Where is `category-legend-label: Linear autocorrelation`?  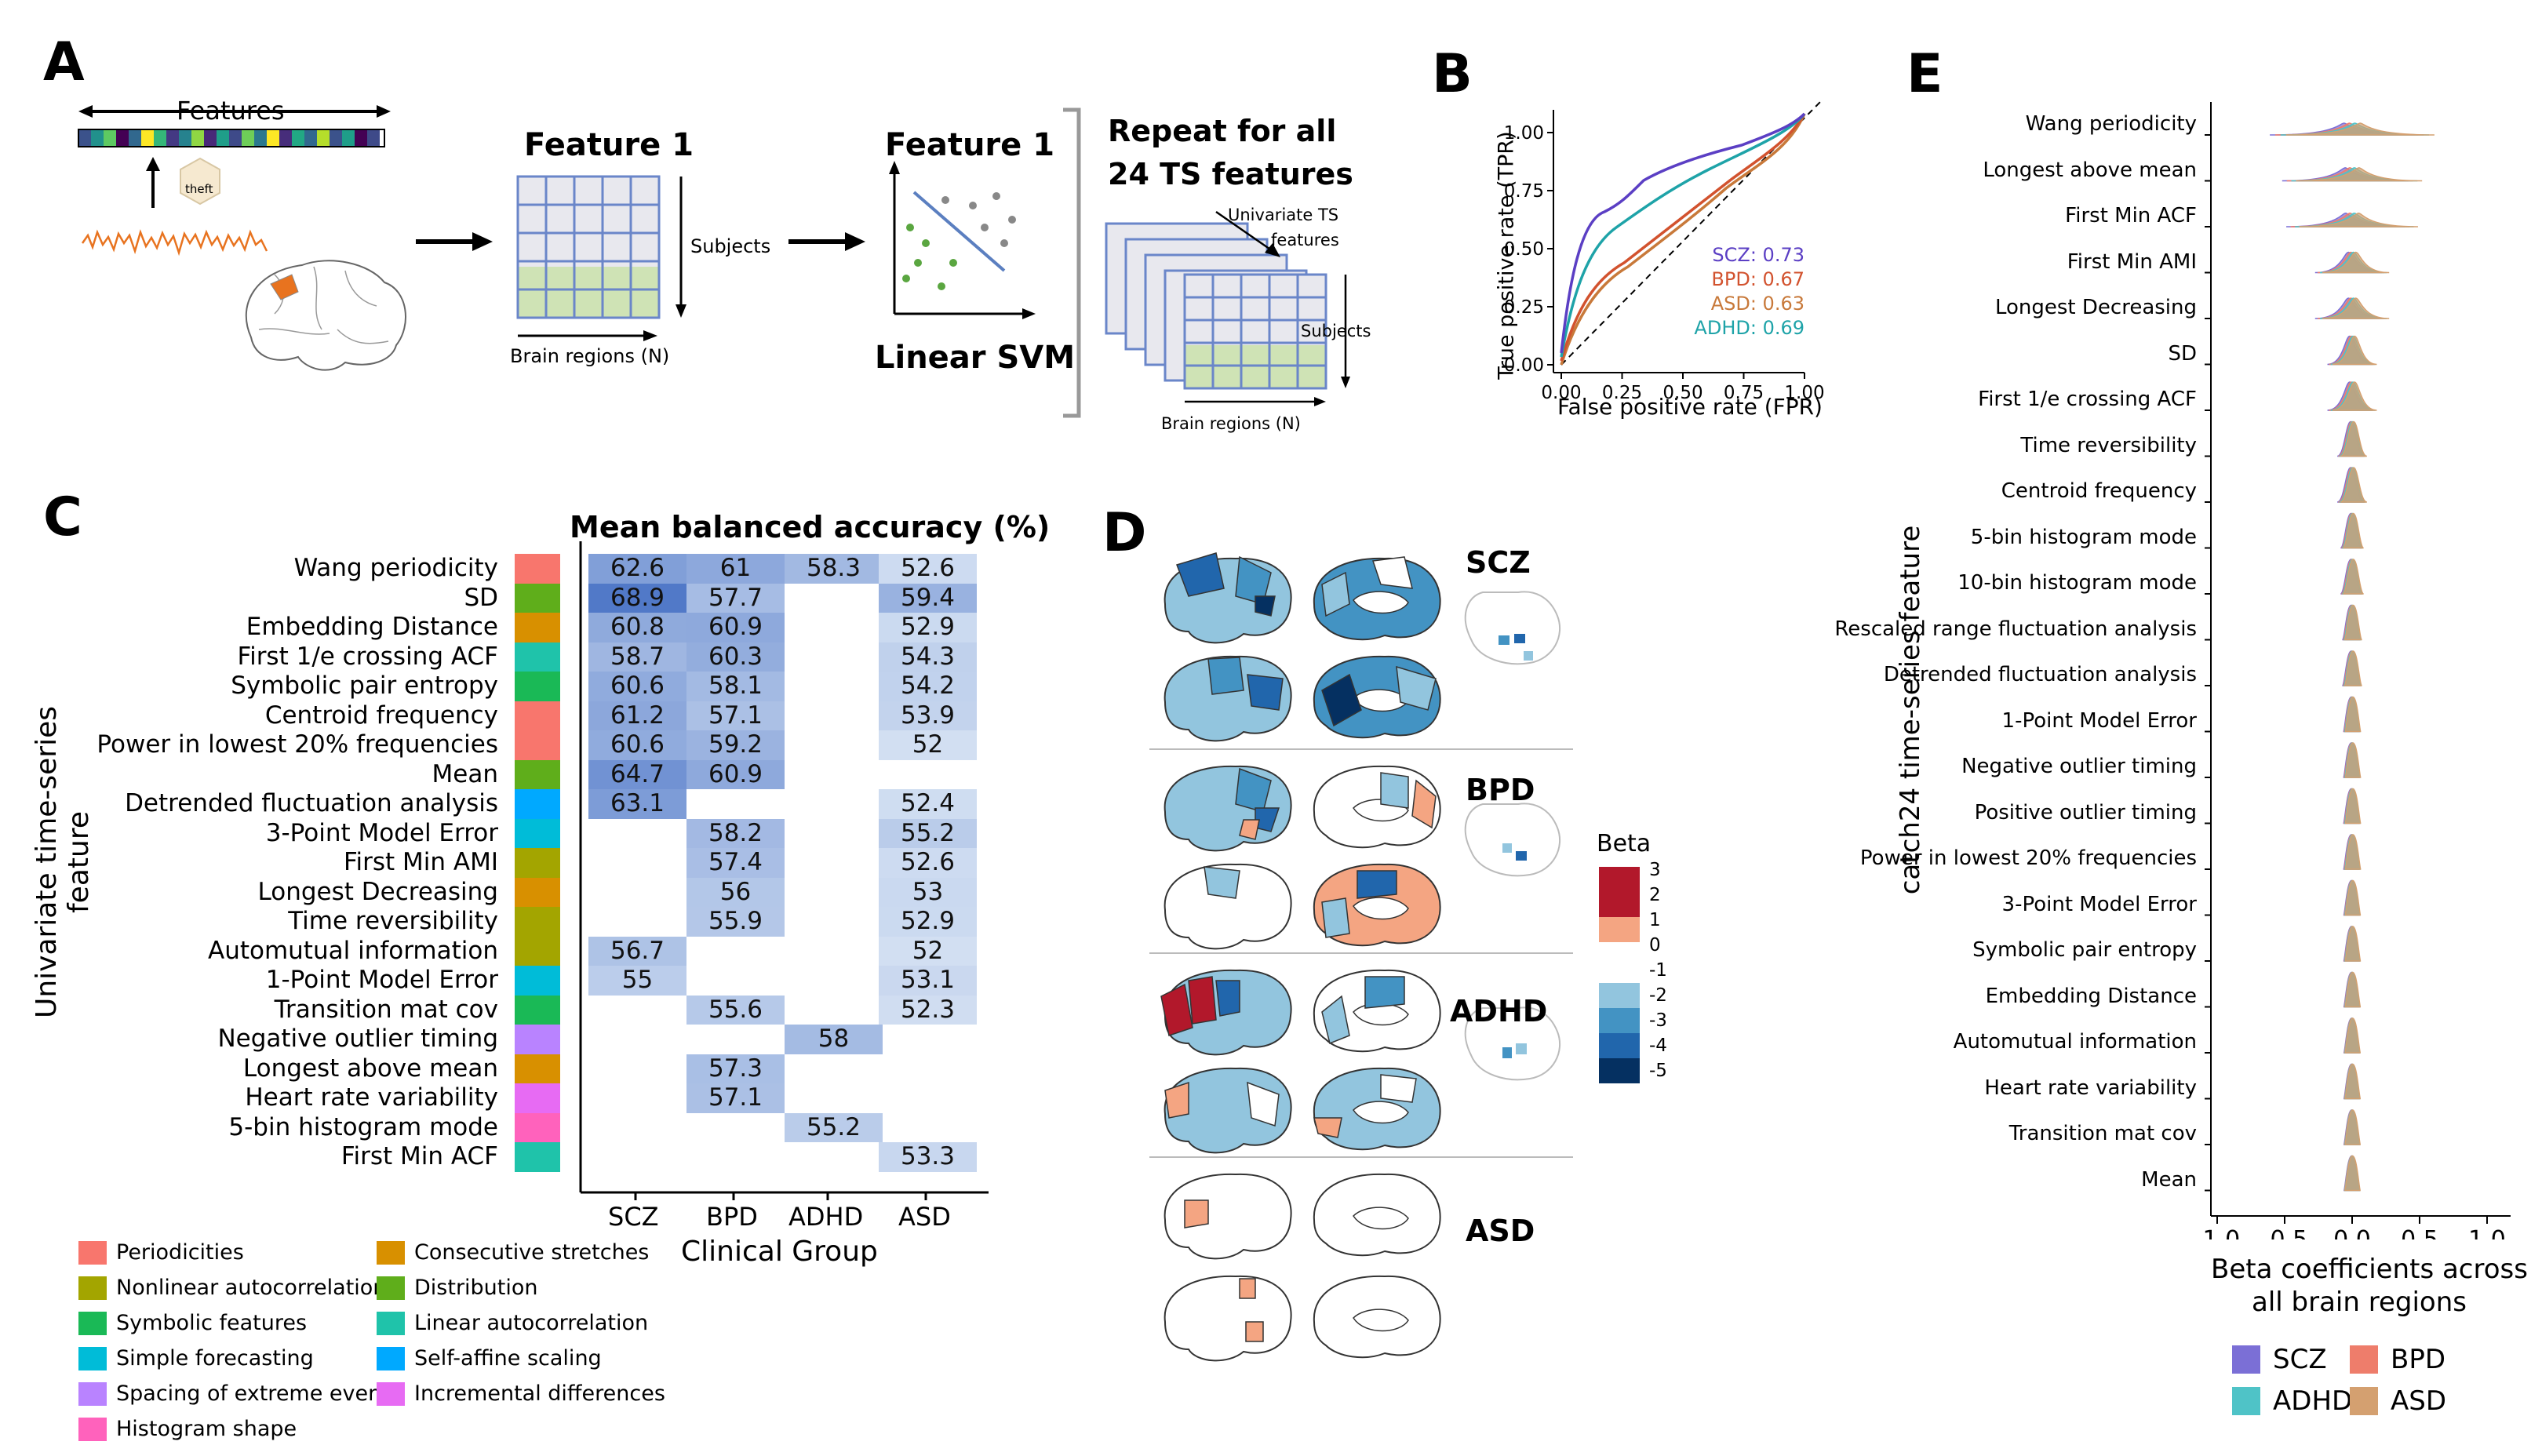 category-legend-label: Linear autocorrelation is located at coordinates (531, 1323).